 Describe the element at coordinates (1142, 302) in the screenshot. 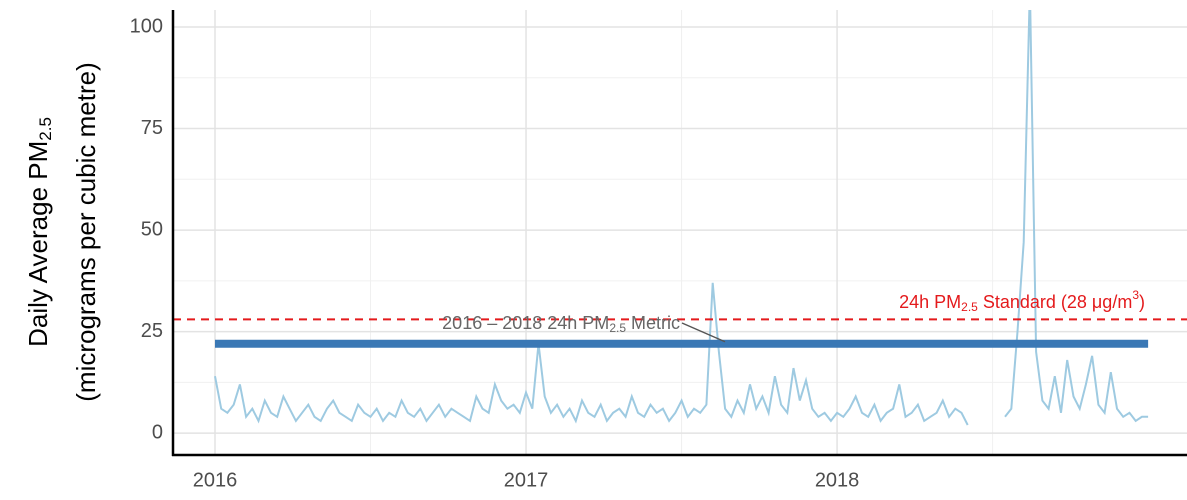

I see `standard-label-post: )` at that location.